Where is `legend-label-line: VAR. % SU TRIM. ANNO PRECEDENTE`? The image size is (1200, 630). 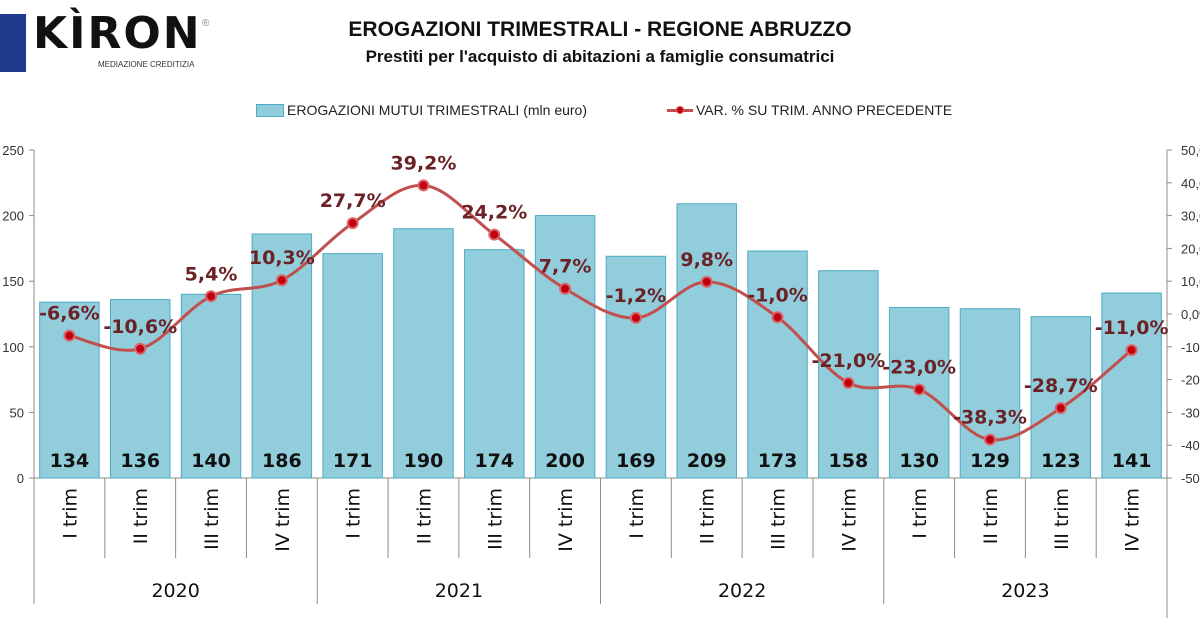
legend-label-line: VAR. % SU TRIM. ANNO PRECEDENTE is located at coordinates (824, 110).